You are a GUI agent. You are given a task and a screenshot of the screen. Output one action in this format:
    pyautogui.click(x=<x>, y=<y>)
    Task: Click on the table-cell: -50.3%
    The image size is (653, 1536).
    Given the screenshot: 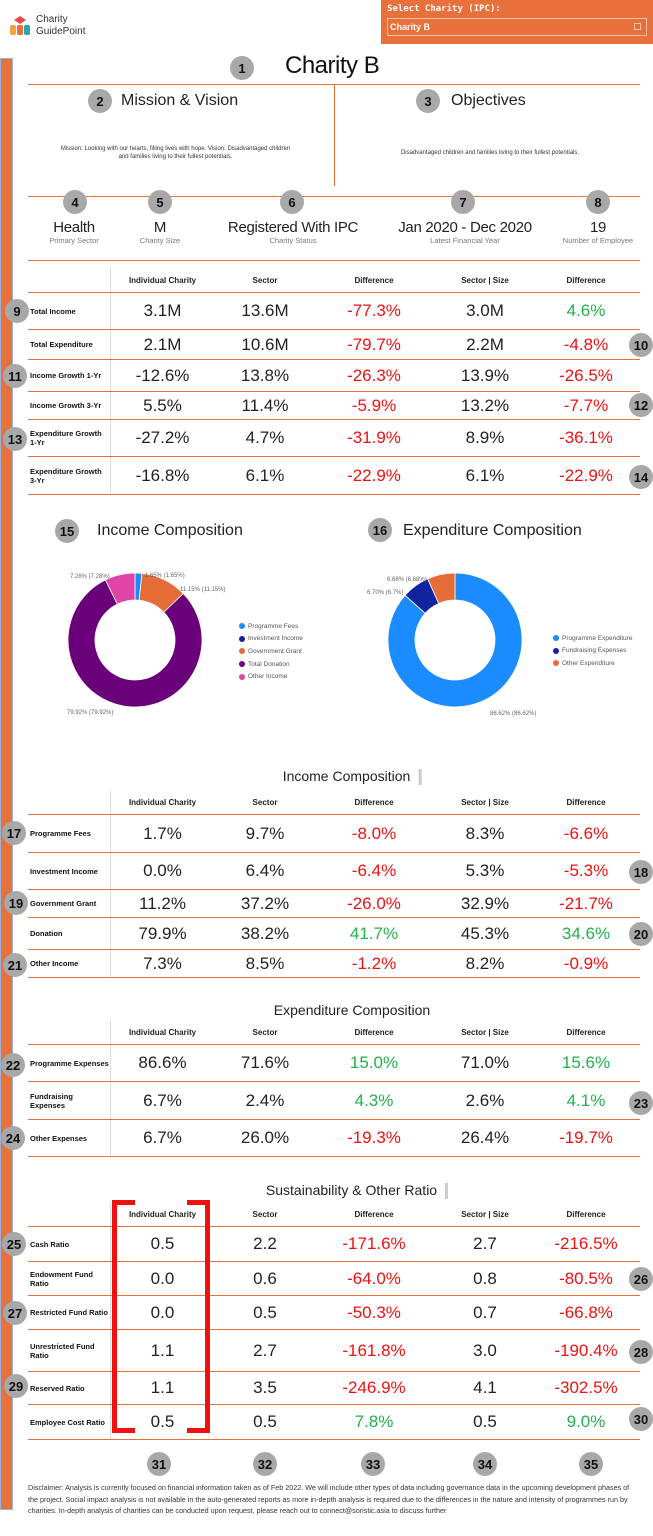 What is the action you would take?
    pyautogui.click(x=374, y=1312)
    